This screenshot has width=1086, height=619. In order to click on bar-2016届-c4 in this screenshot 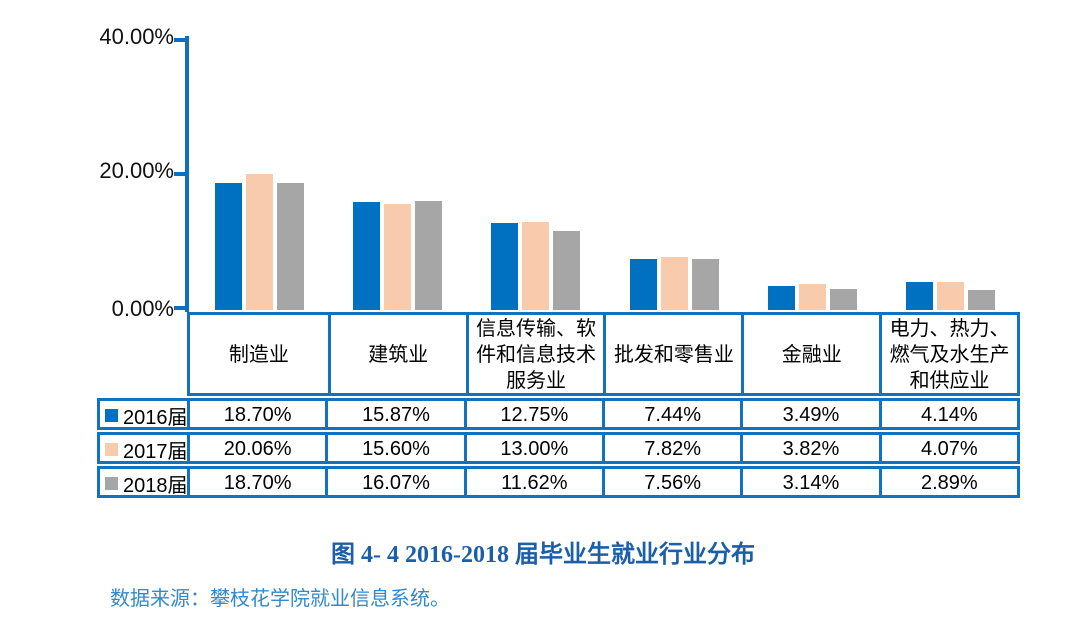, I will do `click(643, 284)`.